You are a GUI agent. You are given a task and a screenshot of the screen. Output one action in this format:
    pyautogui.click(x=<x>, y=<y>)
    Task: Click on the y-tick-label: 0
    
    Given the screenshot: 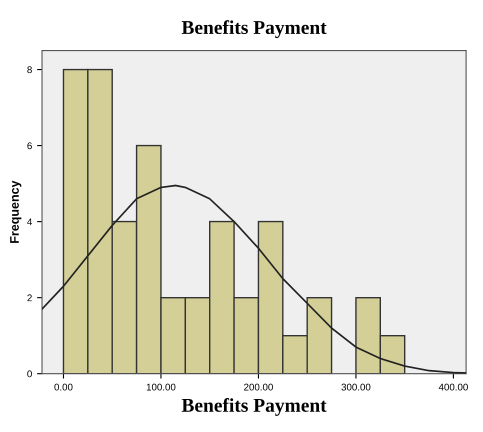 What is the action you would take?
    pyautogui.click(x=29, y=374)
    